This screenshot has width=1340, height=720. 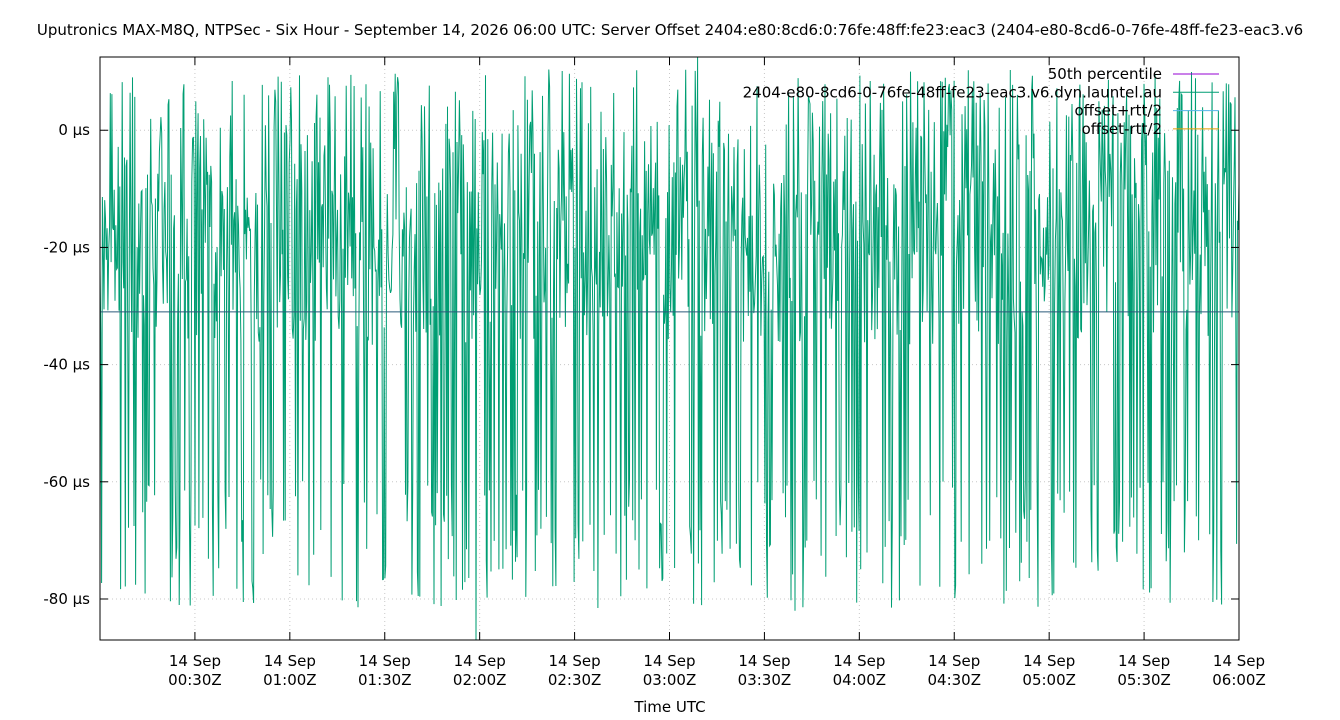 What do you see at coordinates (66, 365) in the screenshot?
I see `y-tick-label: -40 µs` at bounding box center [66, 365].